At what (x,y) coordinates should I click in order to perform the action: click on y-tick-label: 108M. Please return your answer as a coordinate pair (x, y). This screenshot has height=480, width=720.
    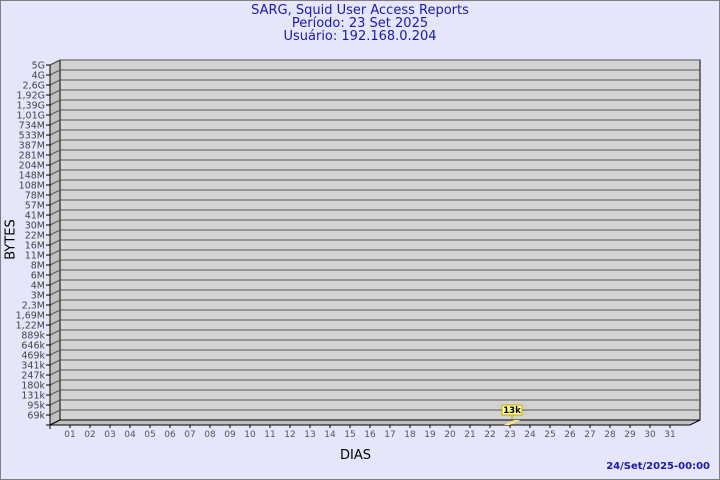
    Looking at the image, I should click on (32, 186).